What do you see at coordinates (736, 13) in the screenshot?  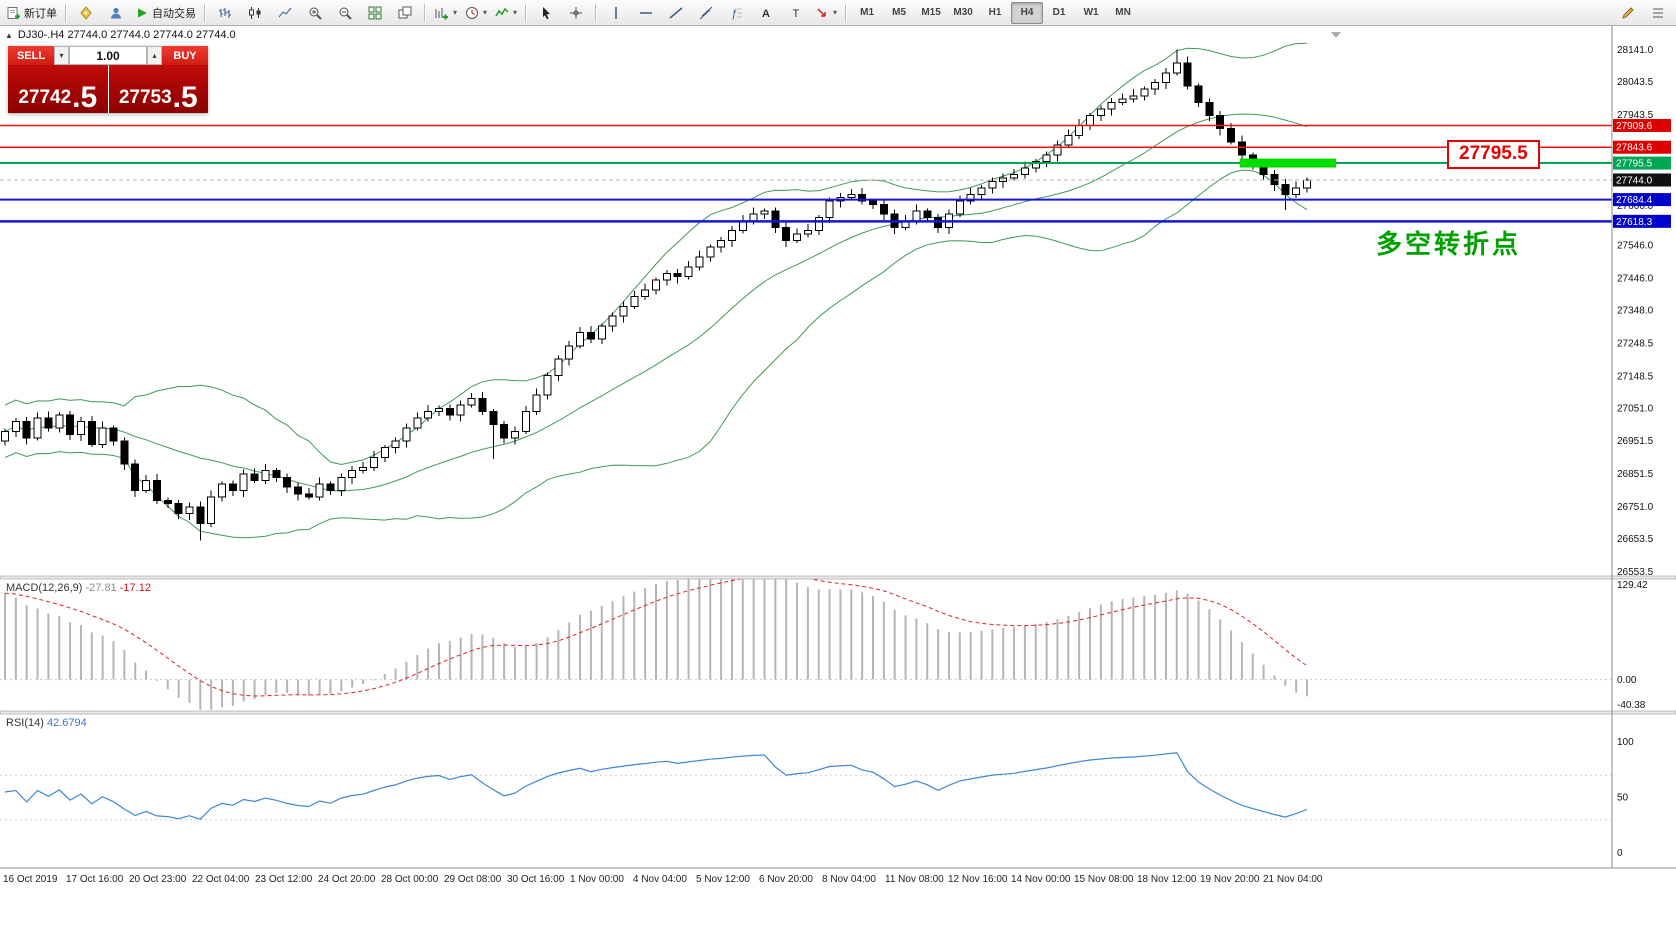 I see `fibonacci-tool-button: ƒ` at bounding box center [736, 13].